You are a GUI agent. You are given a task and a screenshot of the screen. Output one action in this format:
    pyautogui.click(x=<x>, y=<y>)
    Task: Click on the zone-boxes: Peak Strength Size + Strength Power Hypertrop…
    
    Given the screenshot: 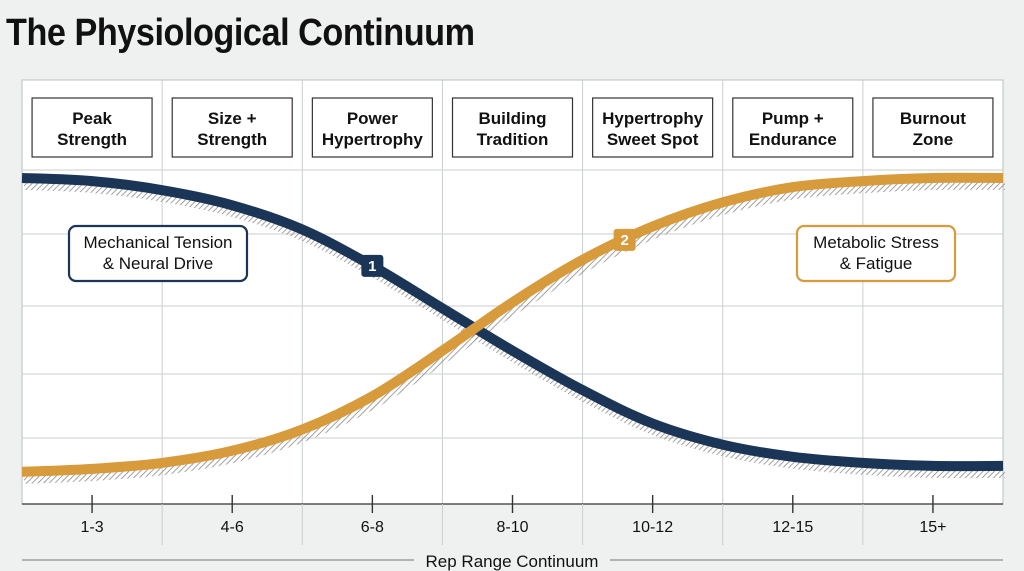 What is the action you would take?
    pyautogui.click(x=512, y=127)
    